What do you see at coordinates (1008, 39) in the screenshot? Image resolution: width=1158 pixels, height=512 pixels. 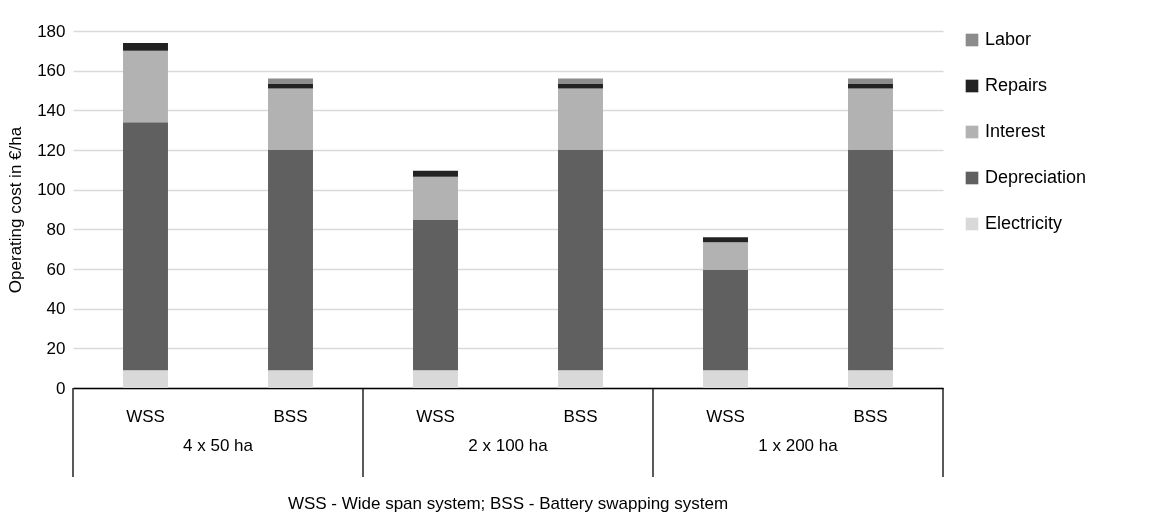 I see `legend-label: Labor` at bounding box center [1008, 39].